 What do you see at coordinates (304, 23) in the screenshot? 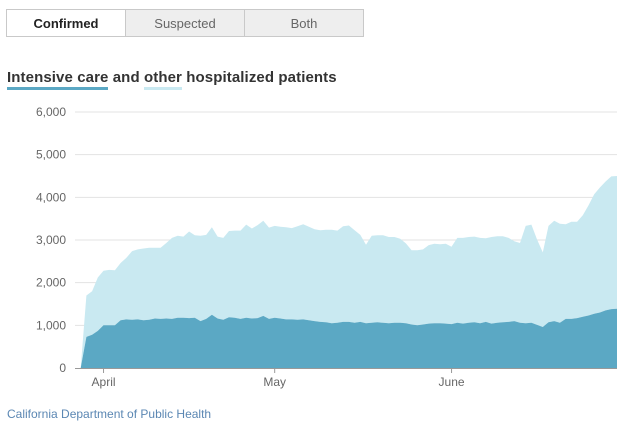
I see `tab-both: Both` at bounding box center [304, 23].